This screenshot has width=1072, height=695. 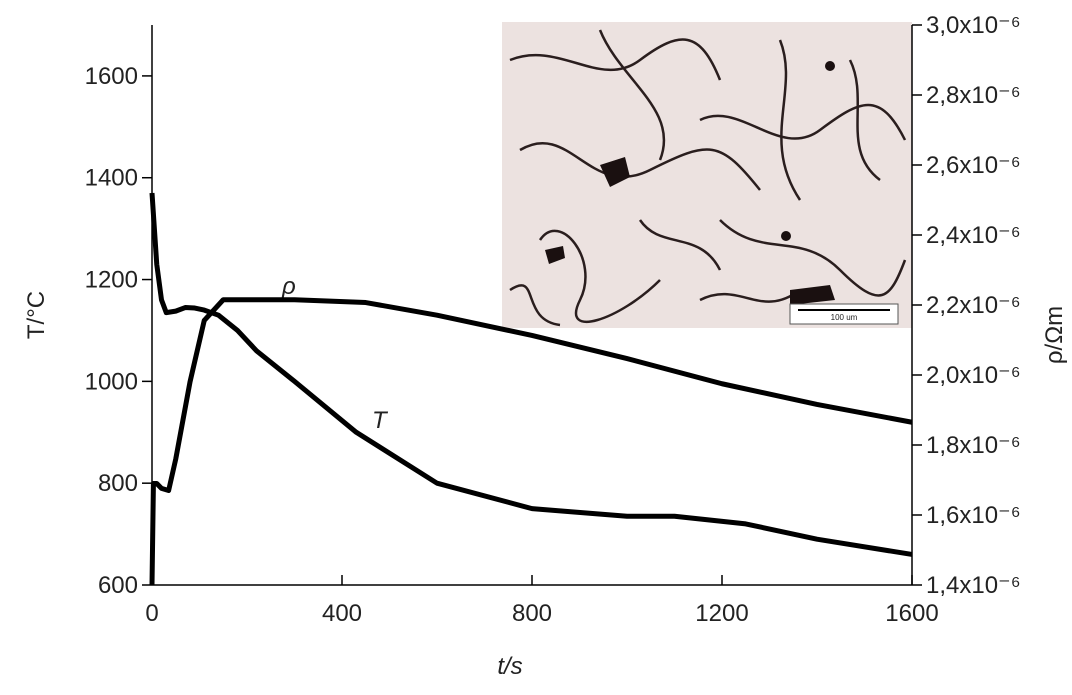 I want to click on y-tick-label: 1600, so click(x=111, y=76).